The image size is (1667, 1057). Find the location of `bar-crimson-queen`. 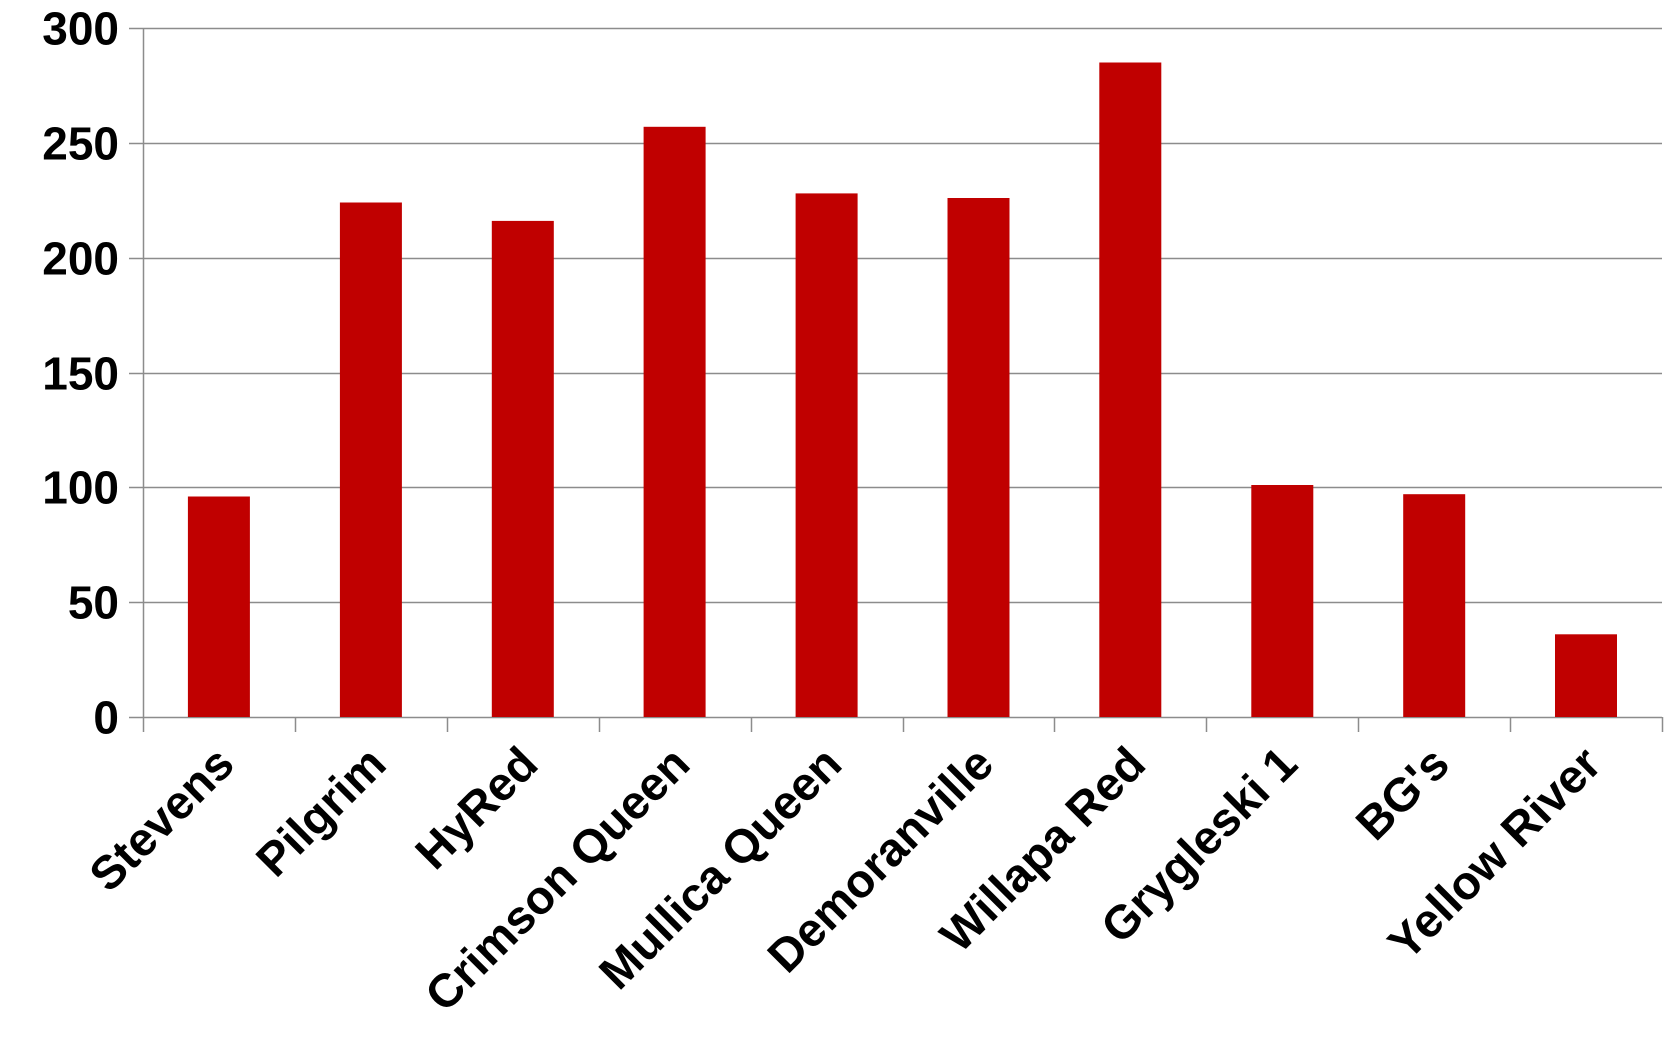

bar-crimson-queen is located at coordinates (674, 422).